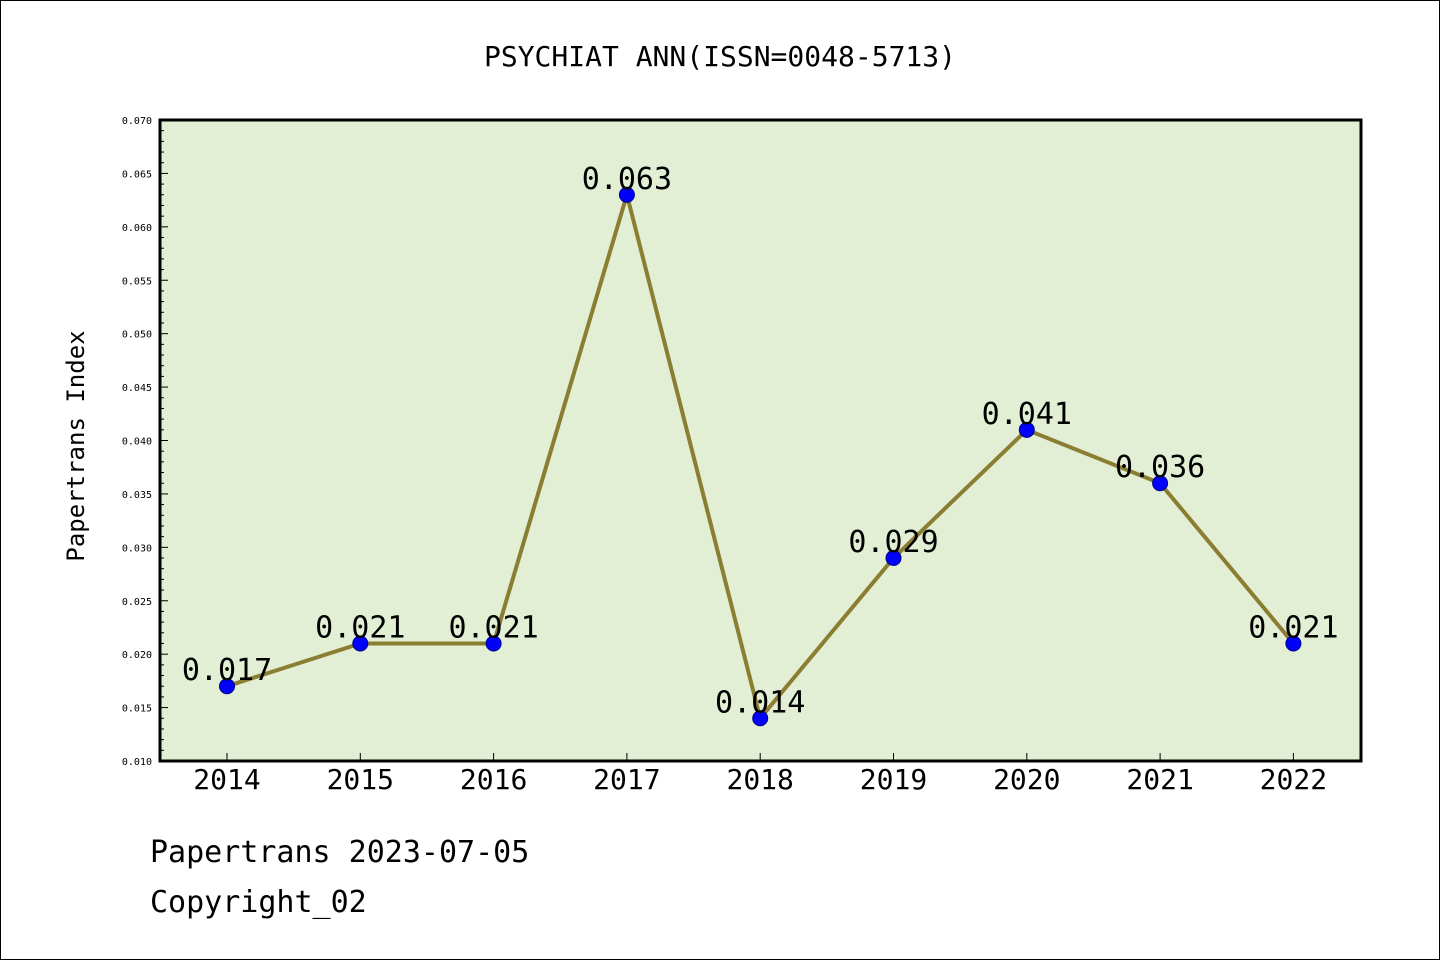 This screenshot has height=960, width=1440. I want to click on y-tick-label: 0.040, so click(137, 442).